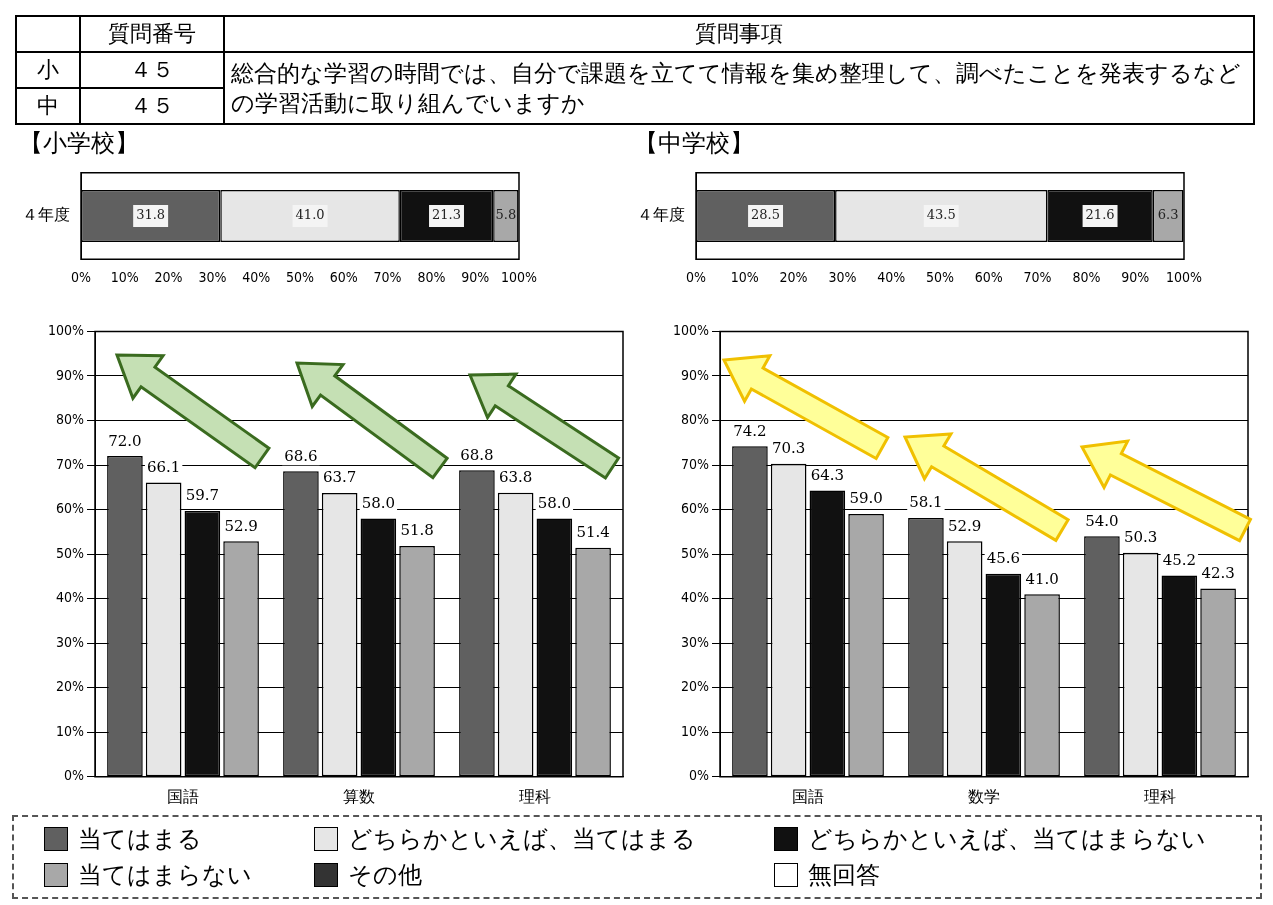 The height and width of the screenshot is (905, 1273). What do you see at coordinates (165, 875) in the screenshot?
I see `legend-label: 当てはまらない` at bounding box center [165, 875].